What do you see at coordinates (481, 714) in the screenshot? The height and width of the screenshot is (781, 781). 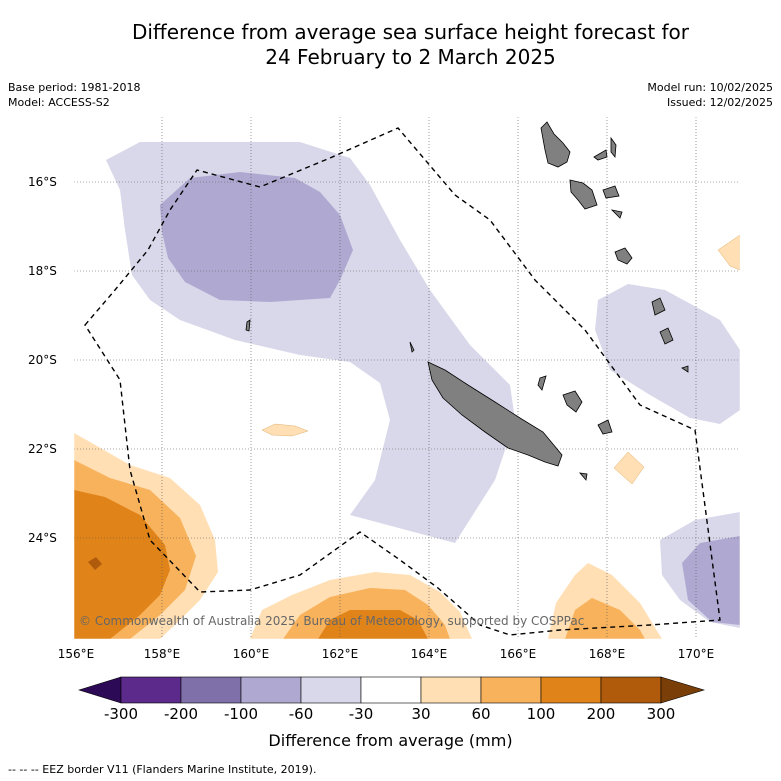 I see `colorbar-label-60: 60` at bounding box center [481, 714].